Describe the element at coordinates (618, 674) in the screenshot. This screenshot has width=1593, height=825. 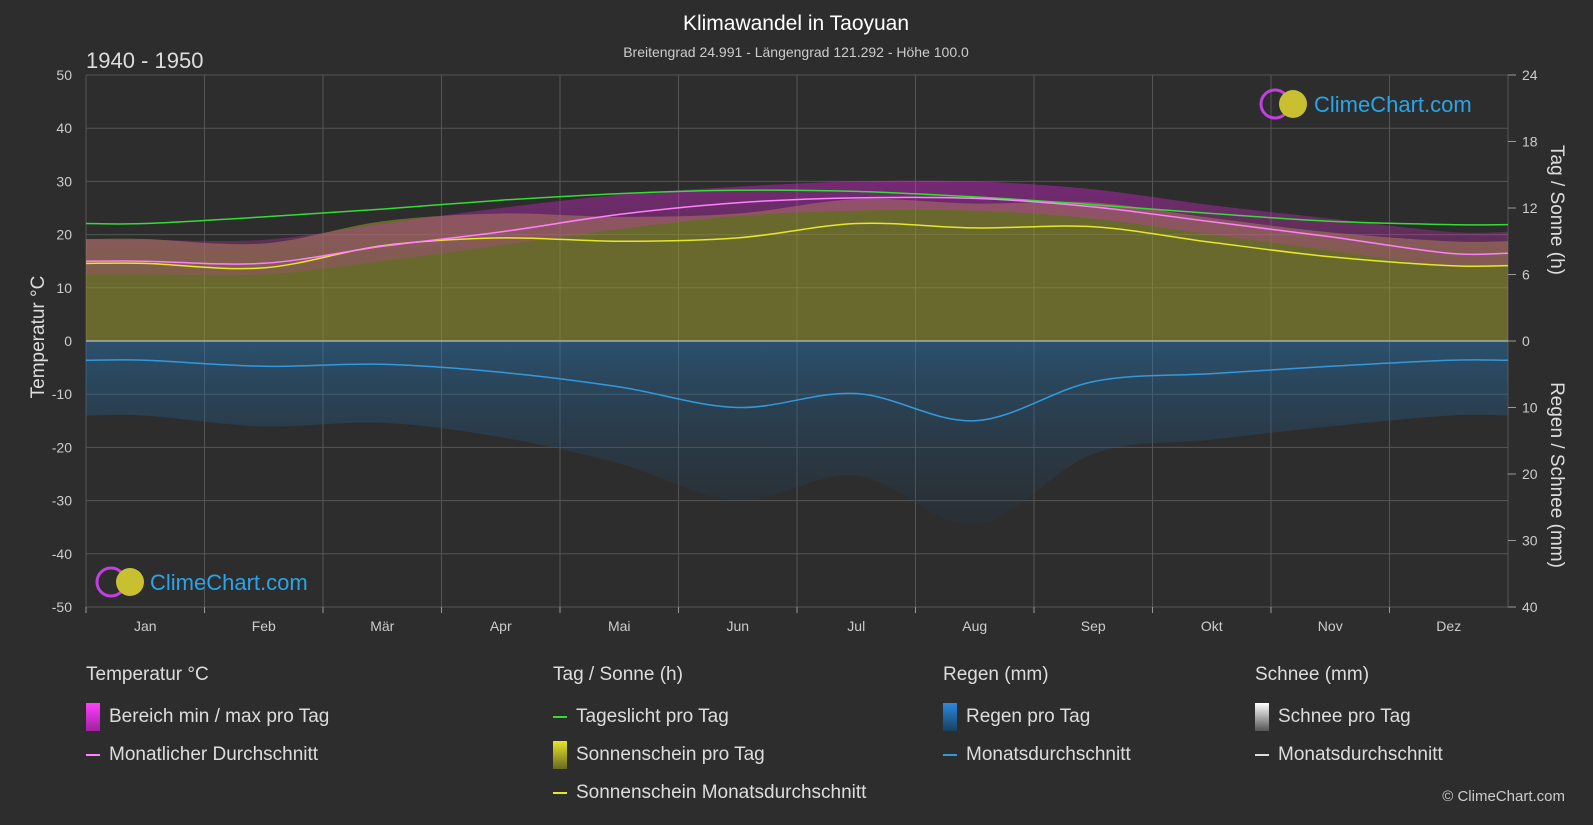
I see `legend-title: Tag / Sonne (h)` at that location.